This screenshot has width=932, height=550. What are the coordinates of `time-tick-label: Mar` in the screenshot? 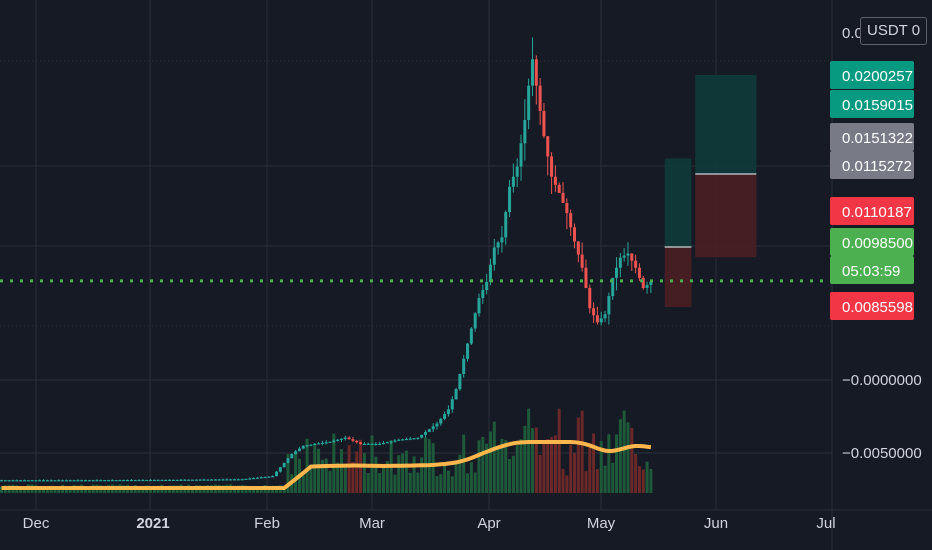 It's located at (372, 523).